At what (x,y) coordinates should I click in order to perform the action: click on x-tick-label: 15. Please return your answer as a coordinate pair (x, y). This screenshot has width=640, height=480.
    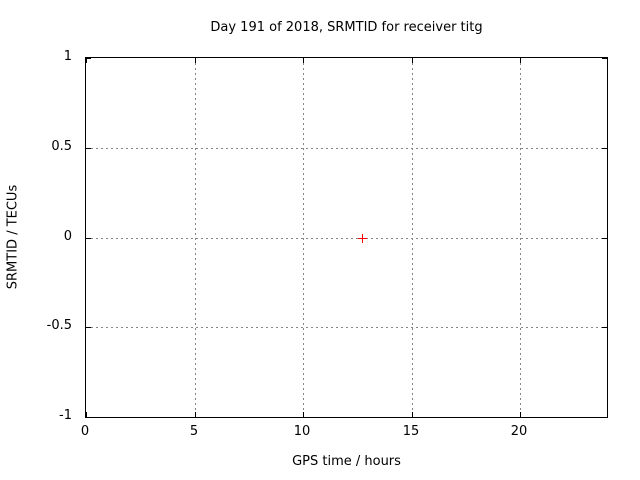
    Looking at the image, I should click on (411, 431).